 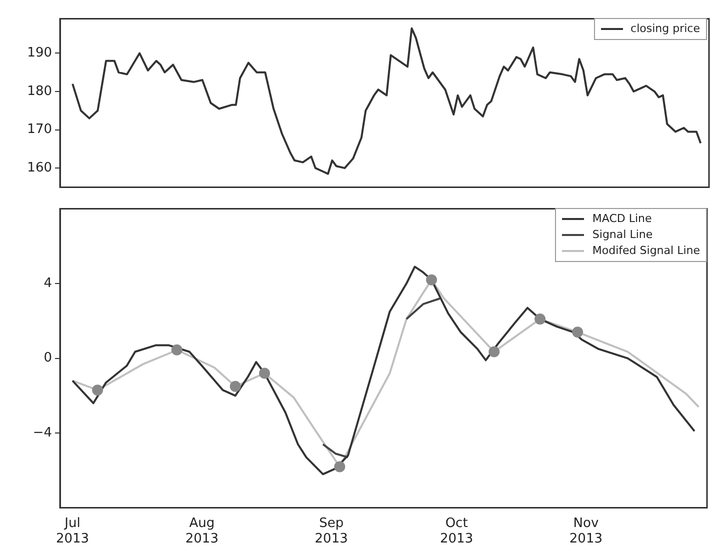 What do you see at coordinates (48, 358) in the screenshot?
I see `y-tick-label: 0` at bounding box center [48, 358].